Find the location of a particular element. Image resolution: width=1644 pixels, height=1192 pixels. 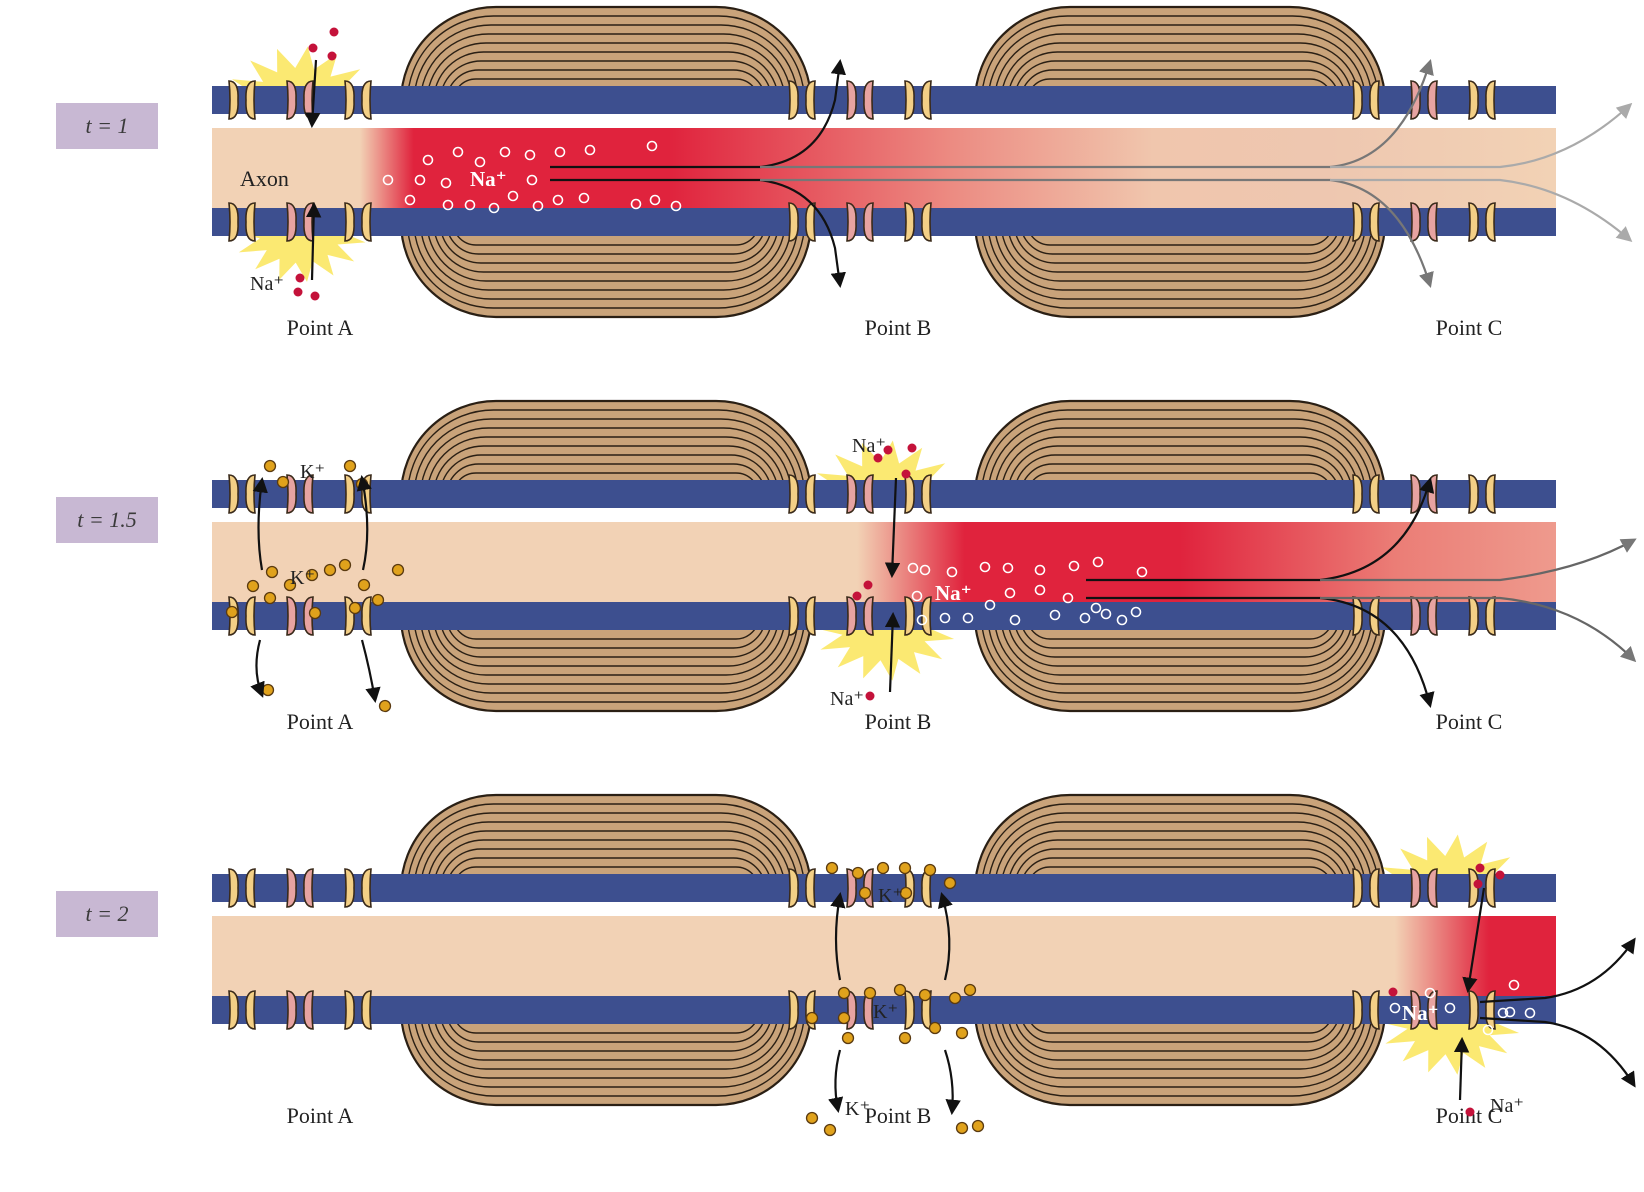

na-inside-label: Na⁺ is located at coordinates (488, 179).